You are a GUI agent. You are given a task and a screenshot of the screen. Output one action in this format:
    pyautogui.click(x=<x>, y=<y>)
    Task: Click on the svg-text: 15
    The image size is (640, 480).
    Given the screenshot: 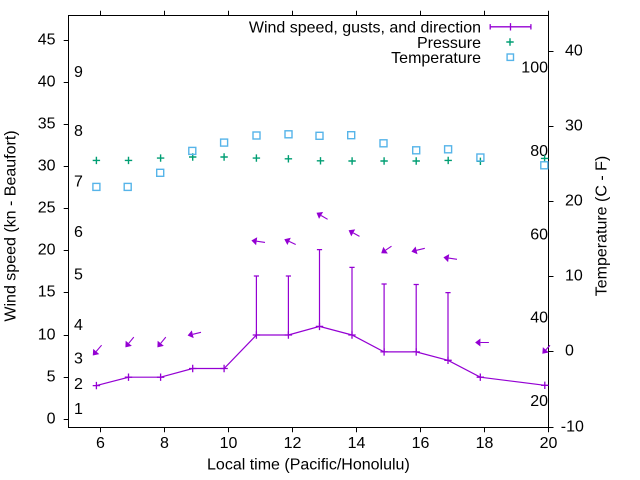 What is the action you would take?
    pyautogui.click(x=47, y=292)
    